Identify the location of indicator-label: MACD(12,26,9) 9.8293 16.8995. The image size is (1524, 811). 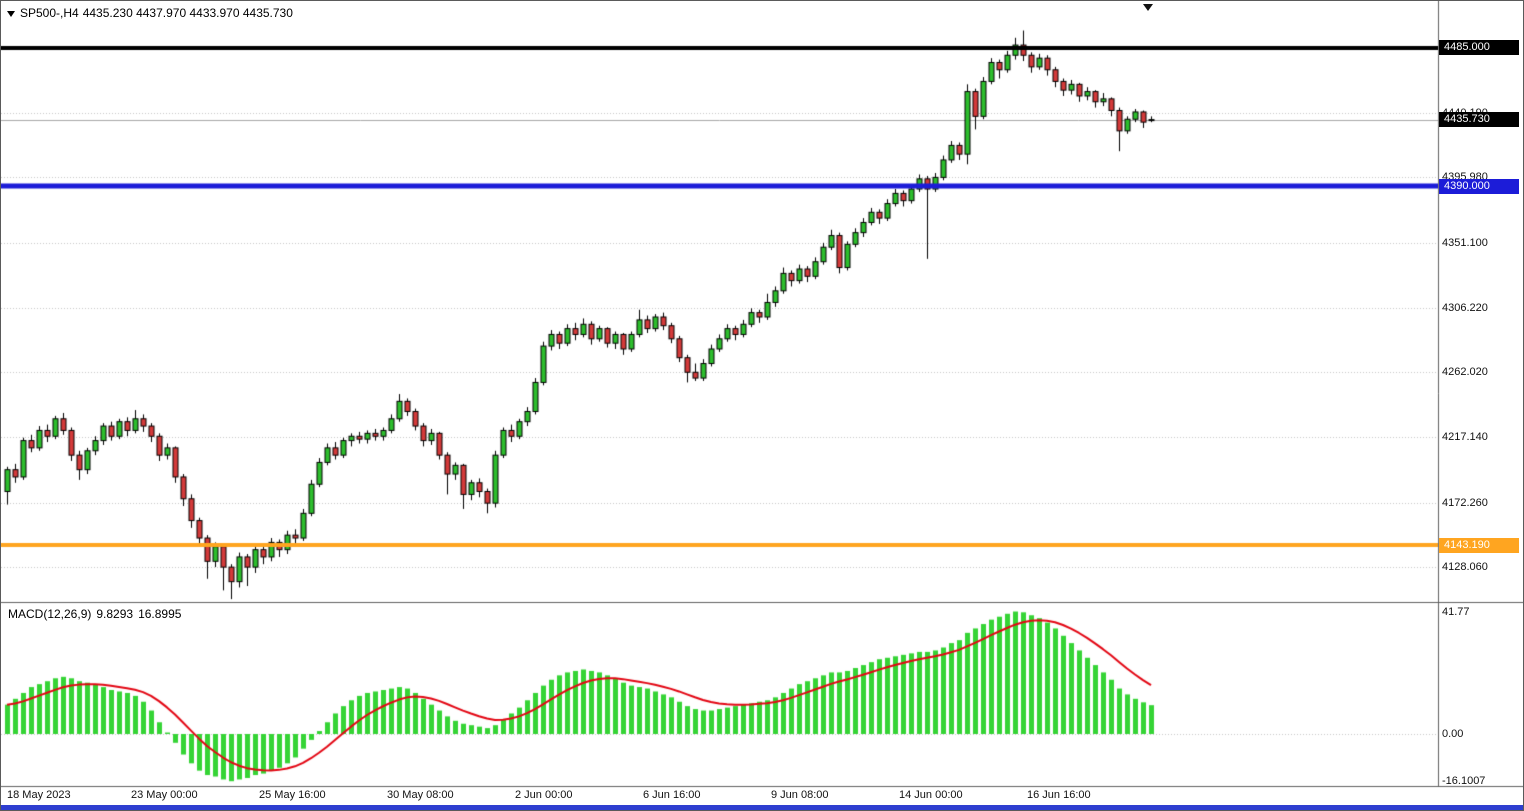
(97, 614).